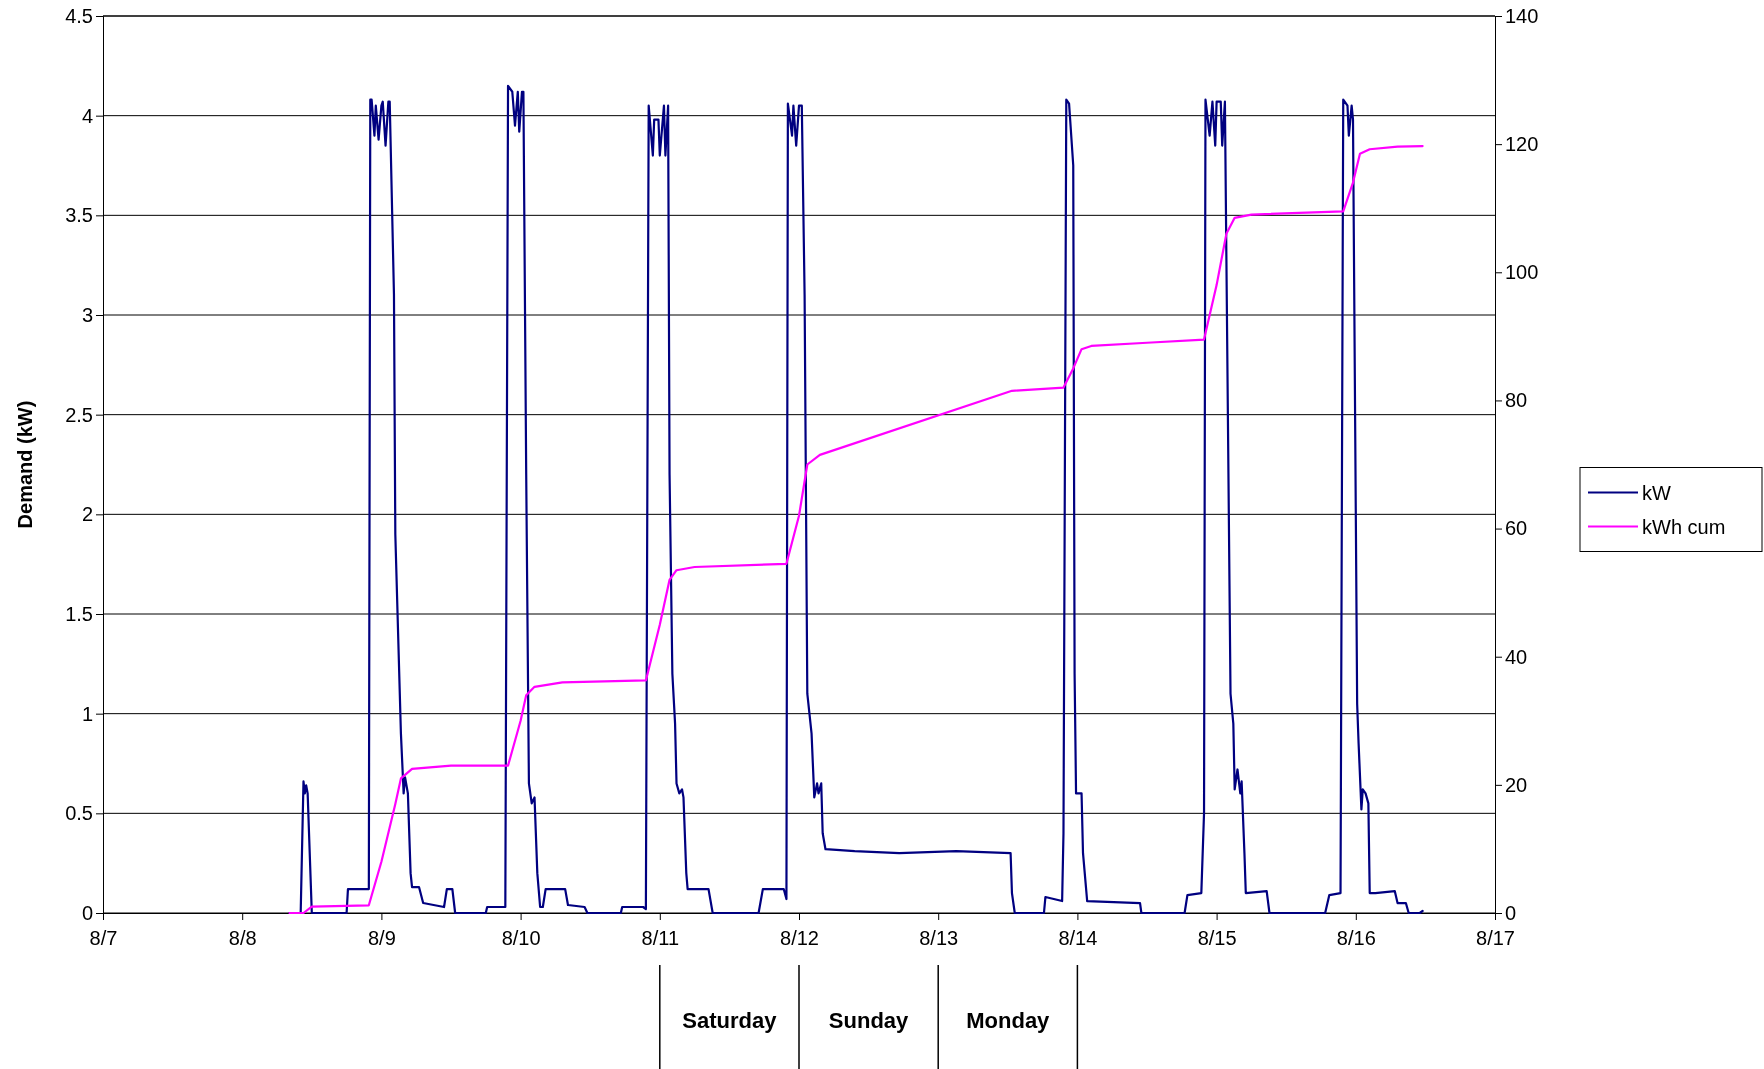 The width and height of the screenshot is (1764, 1069). What do you see at coordinates (1516, 400) in the screenshot?
I see `y2-tick-label: 80` at bounding box center [1516, 400].